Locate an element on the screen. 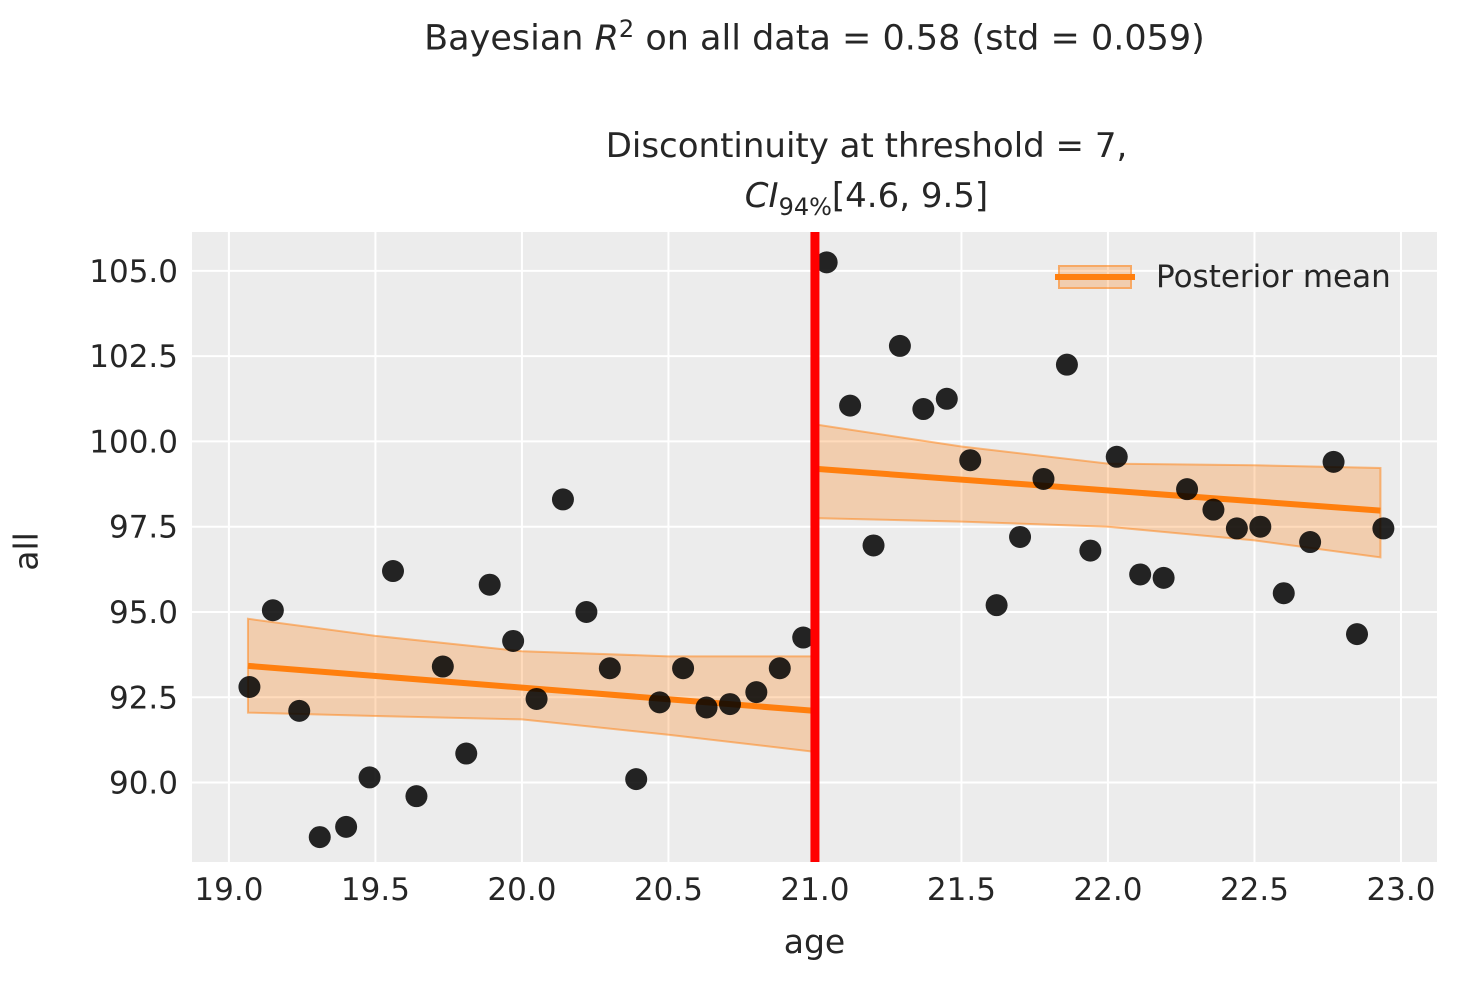 Image resolution: width=1463 pixels, height=983 pixels. y-tick-label: 95.0 is located at coordinates (143, 613).